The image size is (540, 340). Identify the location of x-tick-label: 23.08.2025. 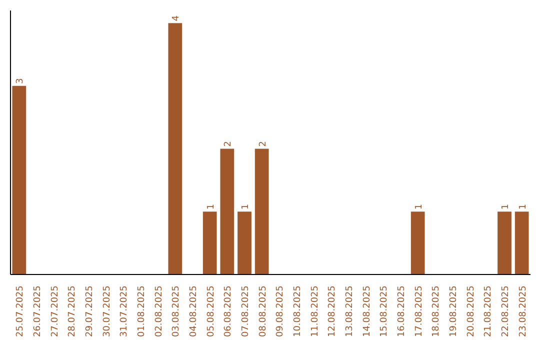
(523, 312).